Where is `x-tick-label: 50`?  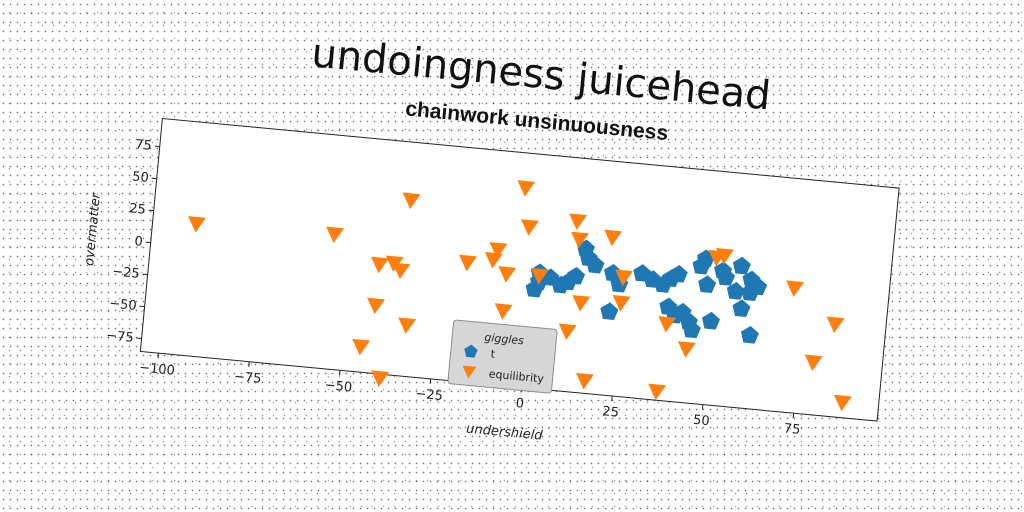
x-tick-label: 50 is located at coordinates (701, 421).